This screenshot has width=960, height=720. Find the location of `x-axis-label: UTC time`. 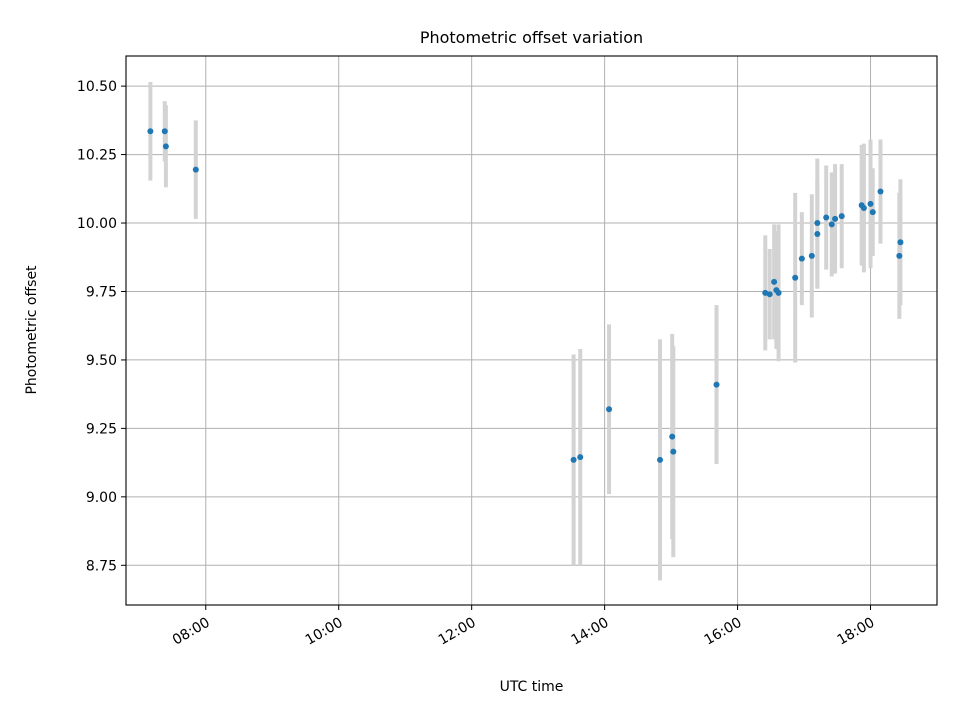

x-axis-label: UTC time is located at coordinates (532, 687).